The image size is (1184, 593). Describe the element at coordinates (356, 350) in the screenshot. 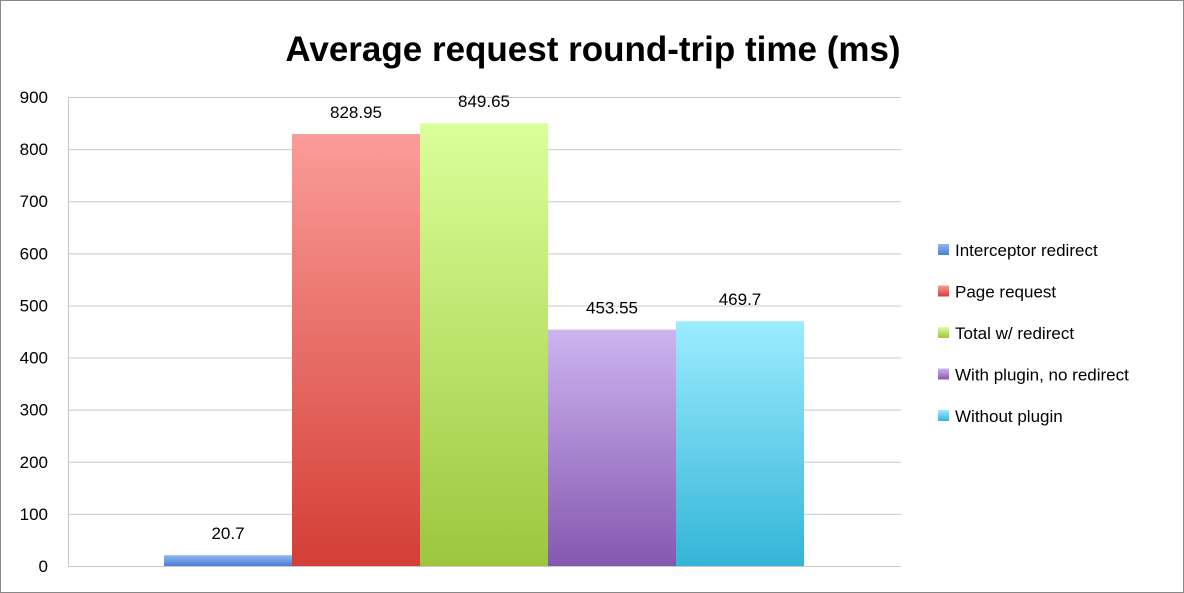

I see `bar-page-request` at that location.